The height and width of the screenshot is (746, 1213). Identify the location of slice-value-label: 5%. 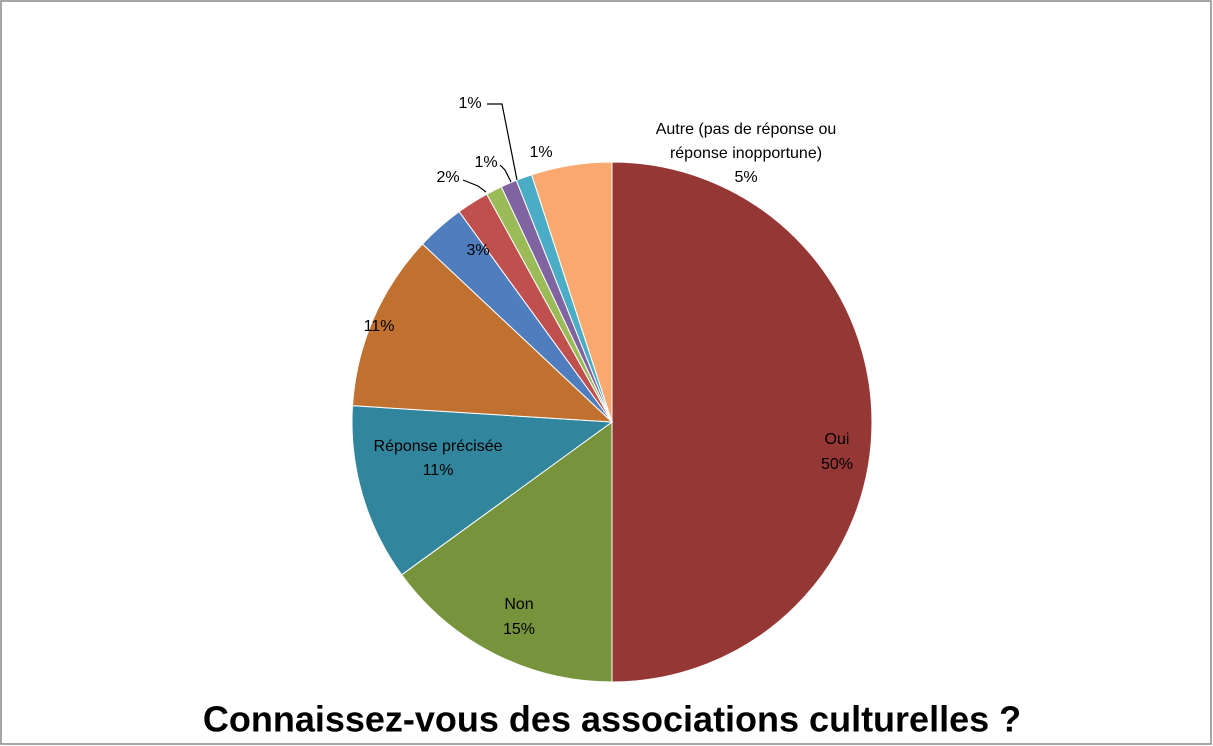
(745, 177).